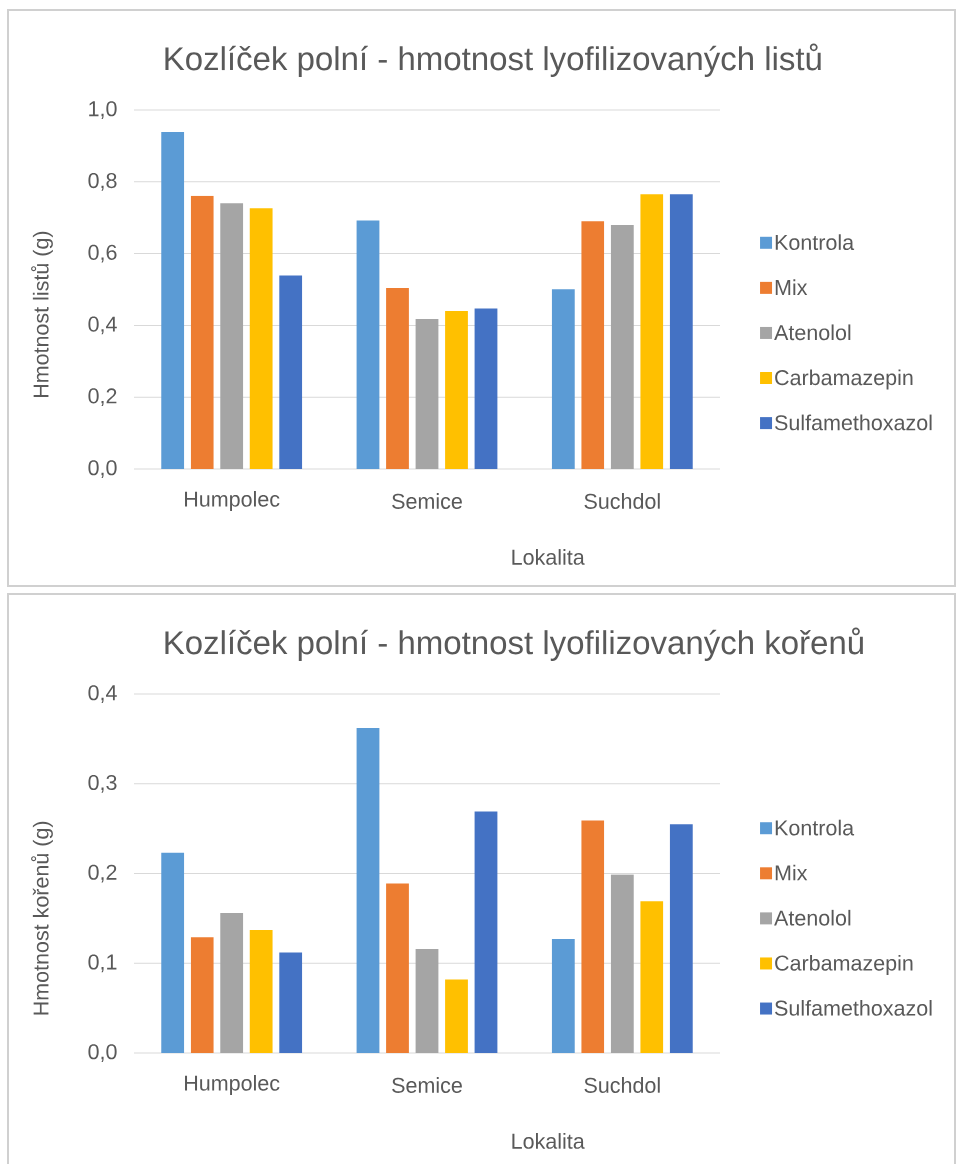  Describe the element at coordinates (42, 314) in the screenshot. I see `y-axis-title: Hmotnost listů (g)` at that location.